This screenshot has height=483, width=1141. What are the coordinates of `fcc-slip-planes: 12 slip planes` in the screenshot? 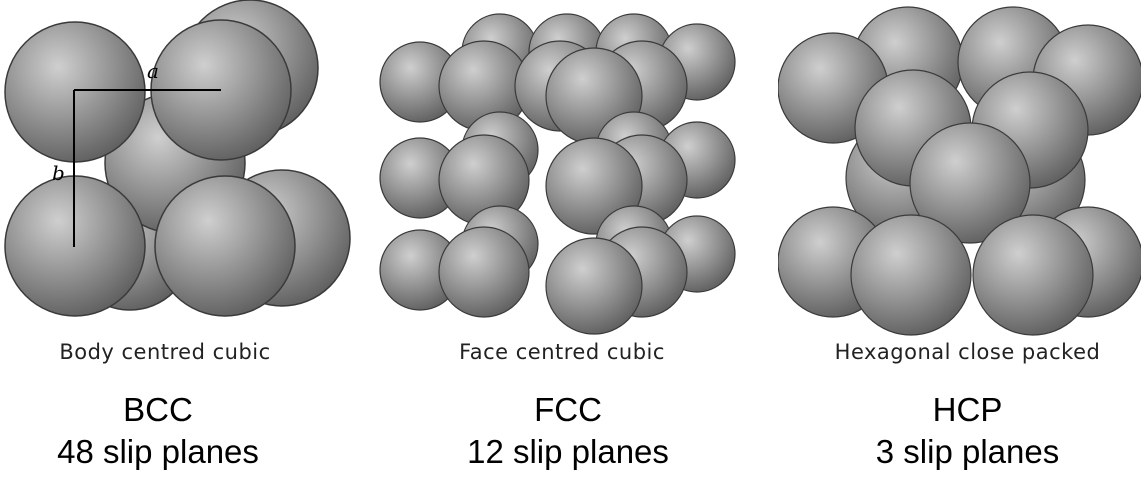 It's located at (568, 451).